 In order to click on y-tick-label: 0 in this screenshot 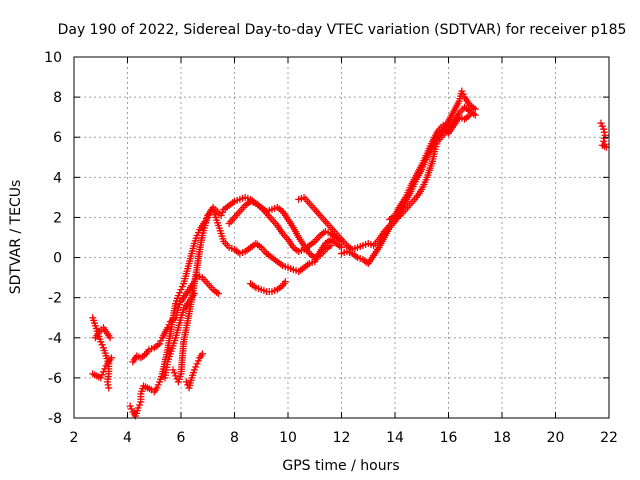, I will do `click(57, 259)`.